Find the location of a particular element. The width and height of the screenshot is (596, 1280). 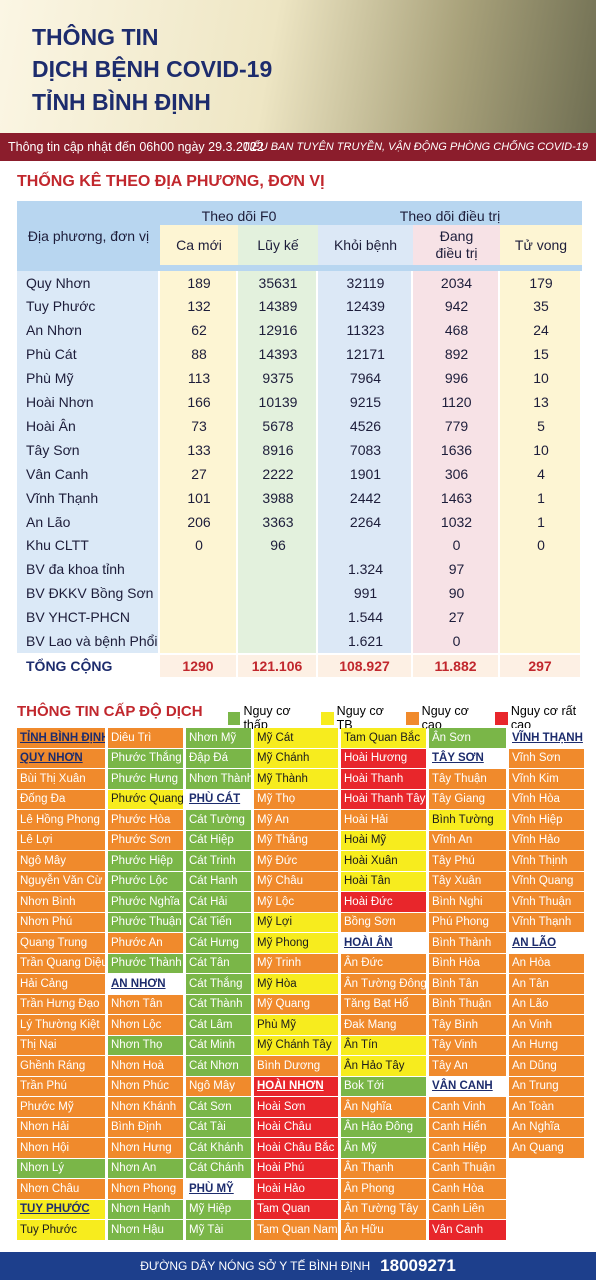

cell-value: 10 is located at coordinates (541, 378).